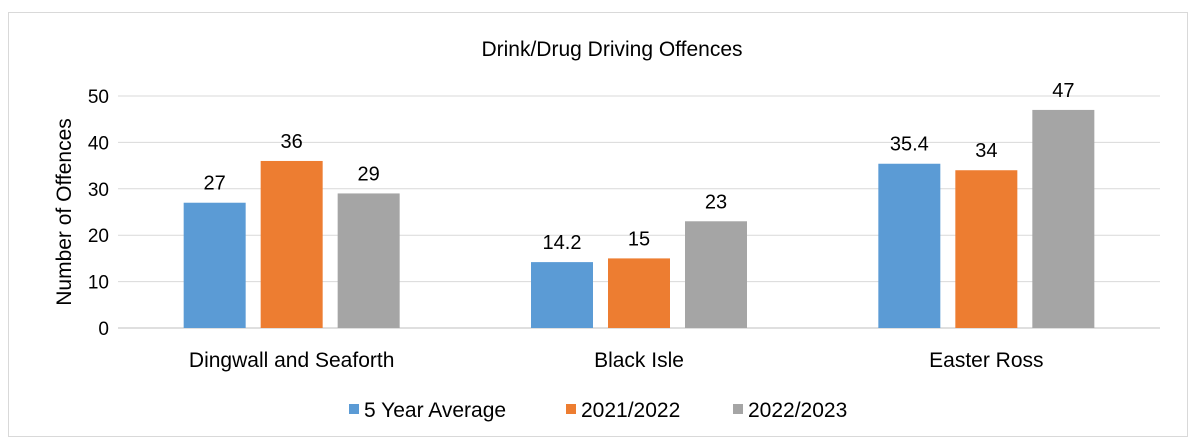 The image size is (1197, 444). I want to click on data-label: 27, so click(215, 184).